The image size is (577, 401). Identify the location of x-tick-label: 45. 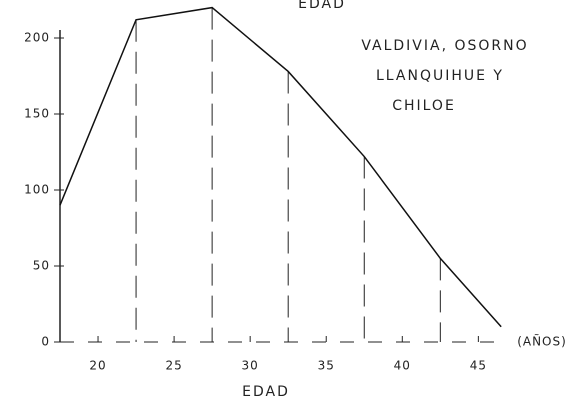
(478, 366).